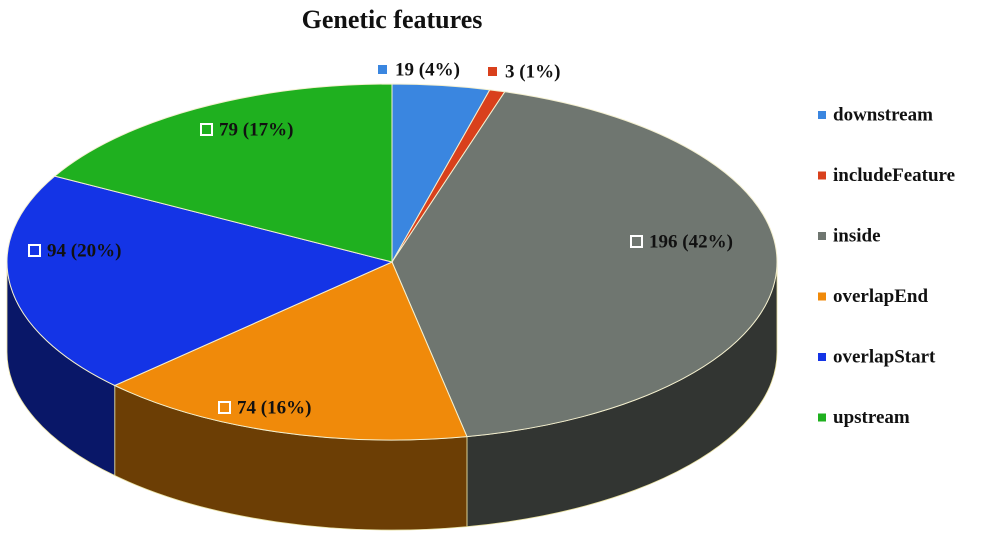  Describe the element at coordinates (427, 69) in the screenshot. I see `data-label: 19 (4%)` at that location.